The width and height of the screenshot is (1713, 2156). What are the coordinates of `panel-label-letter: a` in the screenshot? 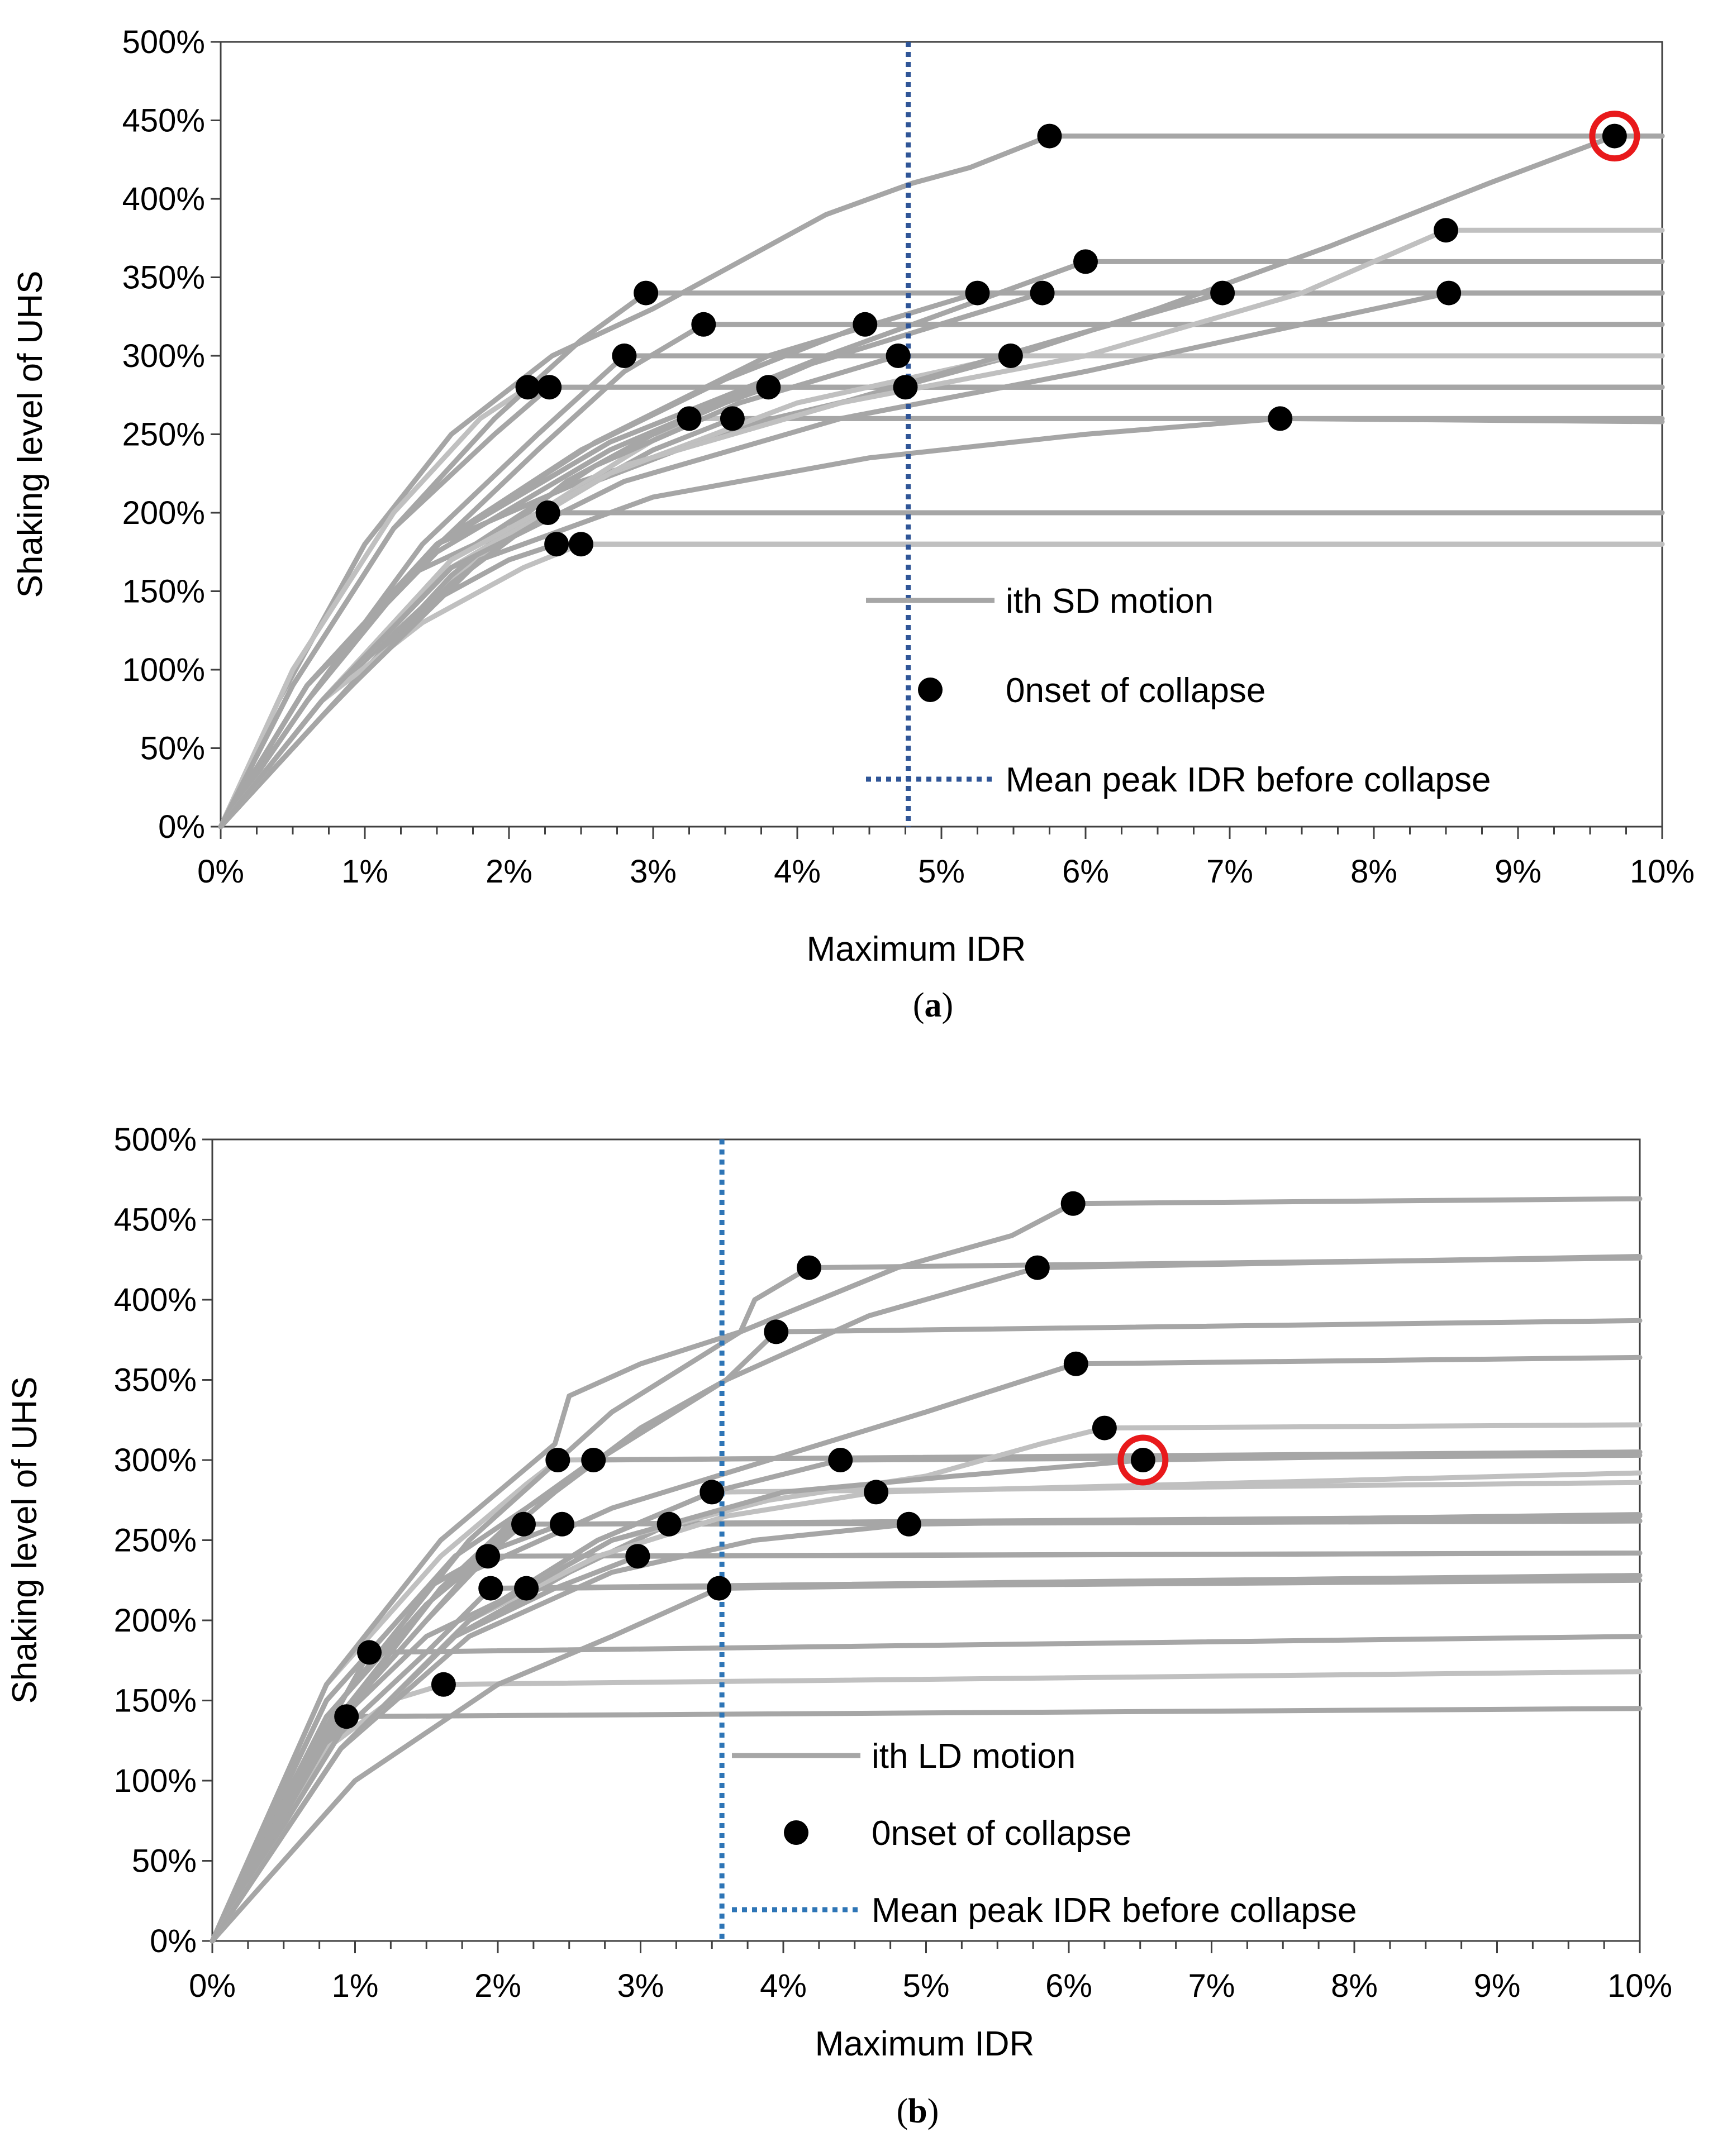 It's located at (934, 1005).